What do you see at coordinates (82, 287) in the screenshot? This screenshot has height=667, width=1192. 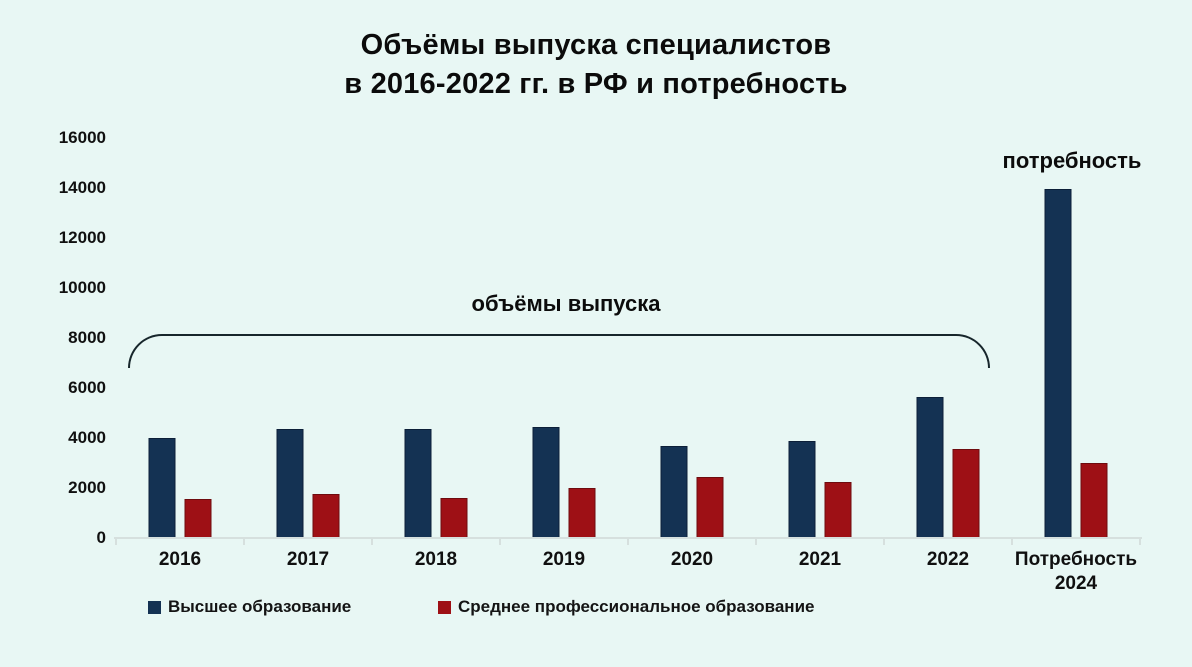 I see `y-tick-label: 10000` at bounding box center [82, 287].